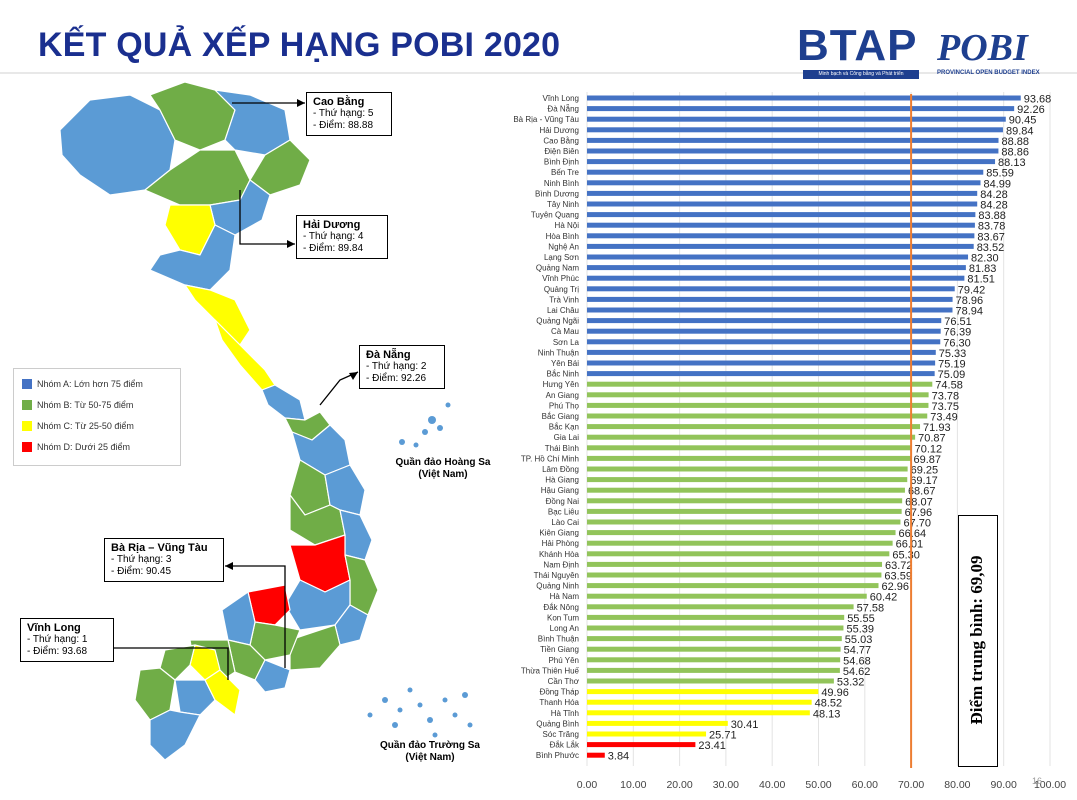 Image resolution: width=1077 pixels, height=800 pixels. What do you see at coordinates (557, 321) in the screenshot?
I see `category-label: Quảng Ngãi` at bounding box center [557, 321].